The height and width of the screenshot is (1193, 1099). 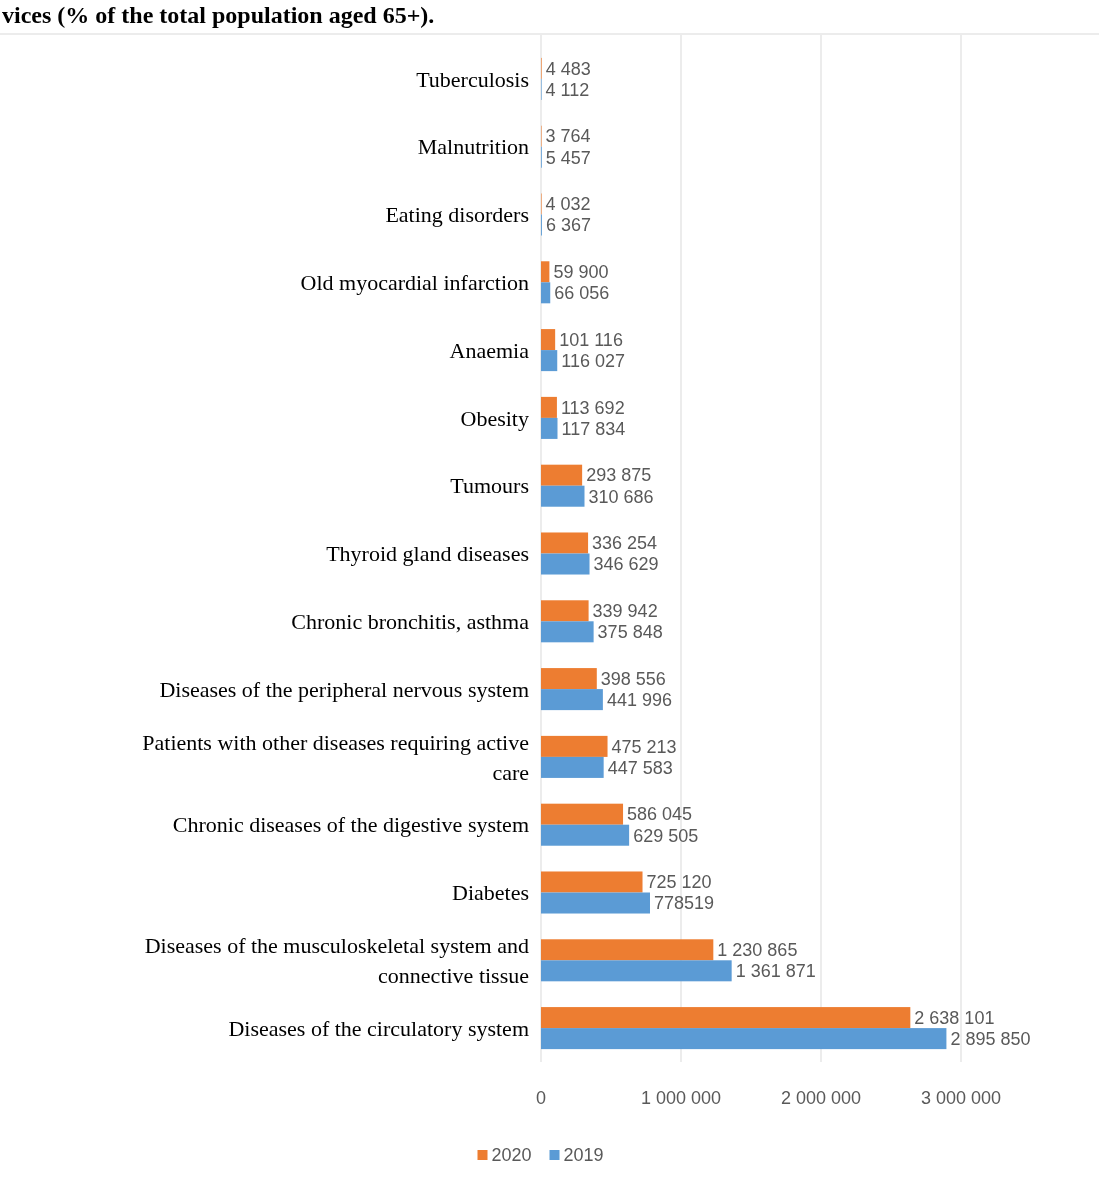 What do you see at coordinates (473, 147) in the screenshot?
I see `y-tick-label: Malnutrition` at bounding box center [473, 147].